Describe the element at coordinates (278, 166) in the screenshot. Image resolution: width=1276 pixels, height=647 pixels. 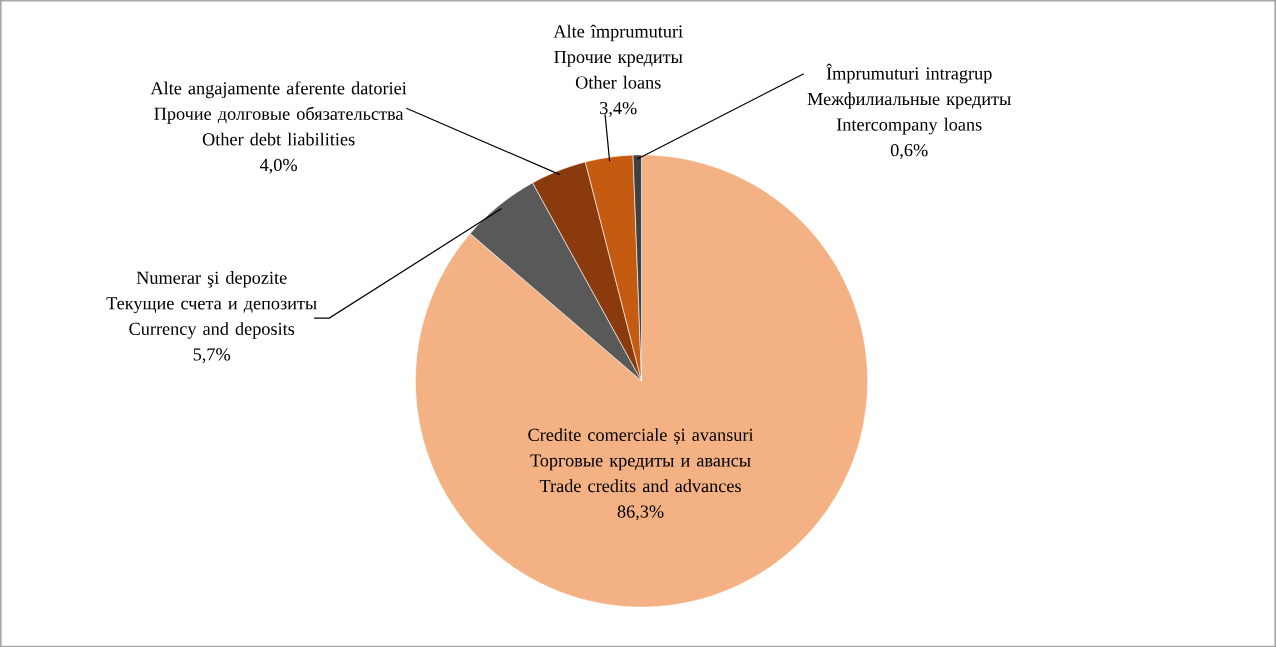
I see `data-label: 4,0%` at that location.